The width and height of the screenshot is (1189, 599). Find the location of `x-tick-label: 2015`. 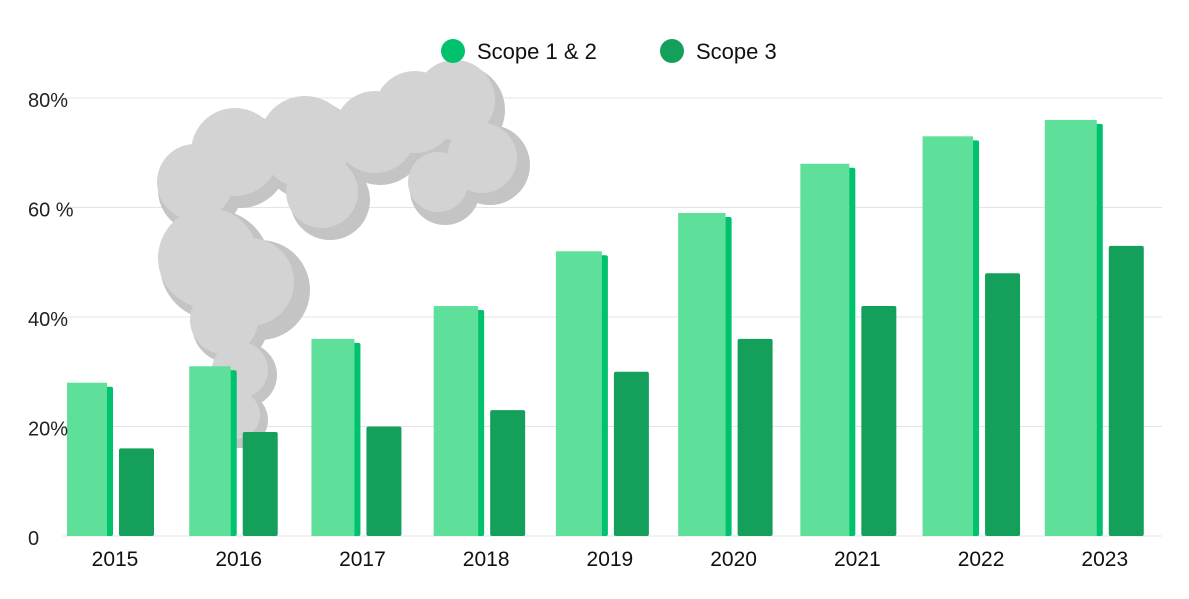

x-tick-label: 2015 is located at coordinates (115, 559).